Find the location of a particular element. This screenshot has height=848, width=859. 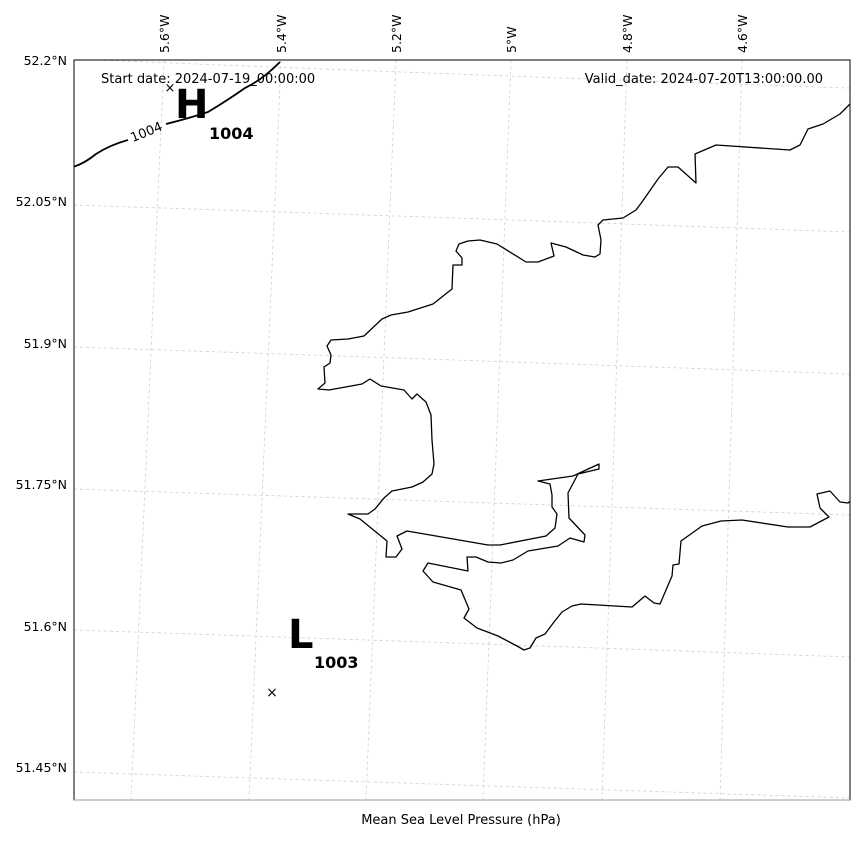

lon-tick-label: 4.6°W is located at coordinates (742, 34).